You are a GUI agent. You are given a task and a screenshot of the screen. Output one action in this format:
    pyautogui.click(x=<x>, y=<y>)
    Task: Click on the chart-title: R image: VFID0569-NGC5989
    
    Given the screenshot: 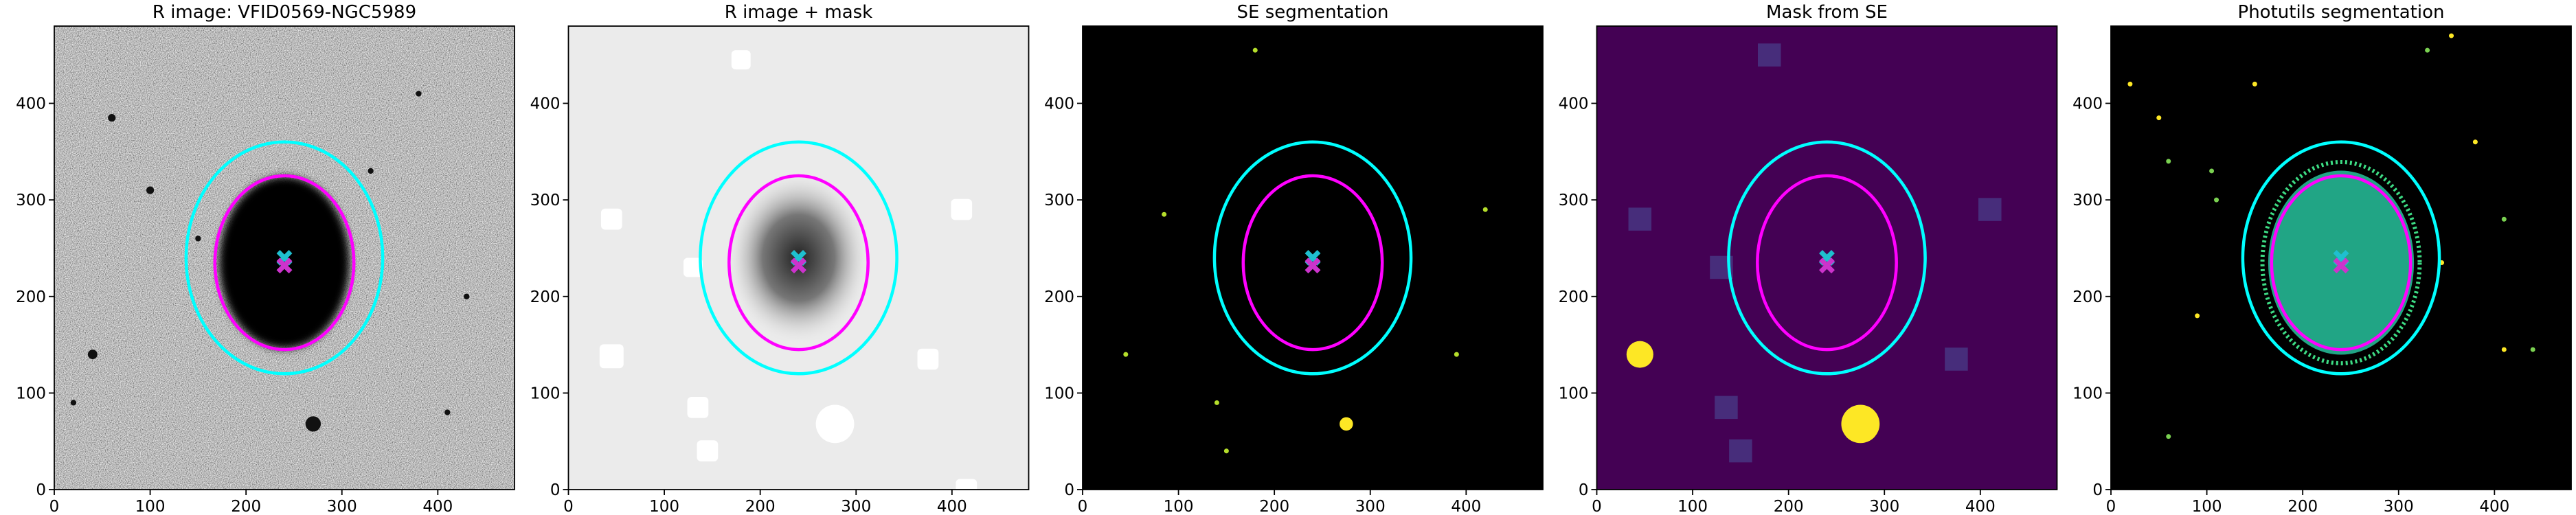 What is the action you would take?
    pyautogui.click(x=284, y=12)
    